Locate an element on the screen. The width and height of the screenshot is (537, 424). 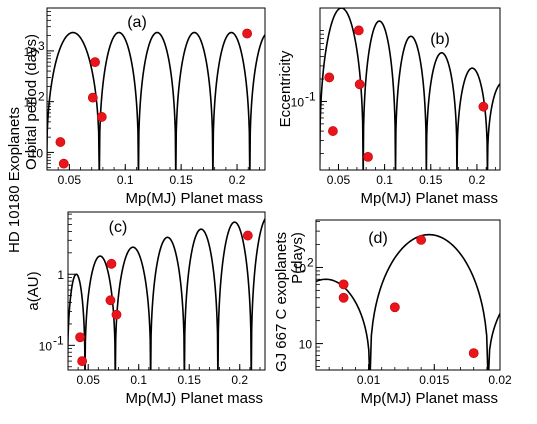
x-tick-label: 0.015 is located at coordinates (434, 380).